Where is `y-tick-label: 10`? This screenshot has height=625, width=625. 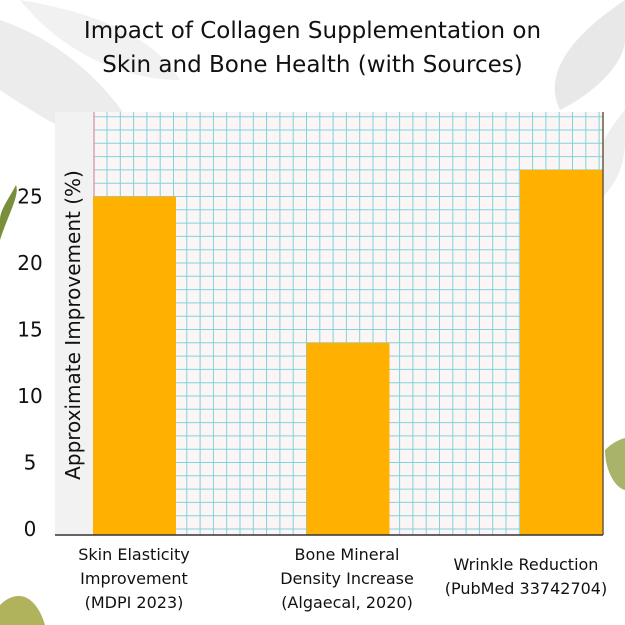 y-tick-label: 10 is located at coordinates (29, 396).